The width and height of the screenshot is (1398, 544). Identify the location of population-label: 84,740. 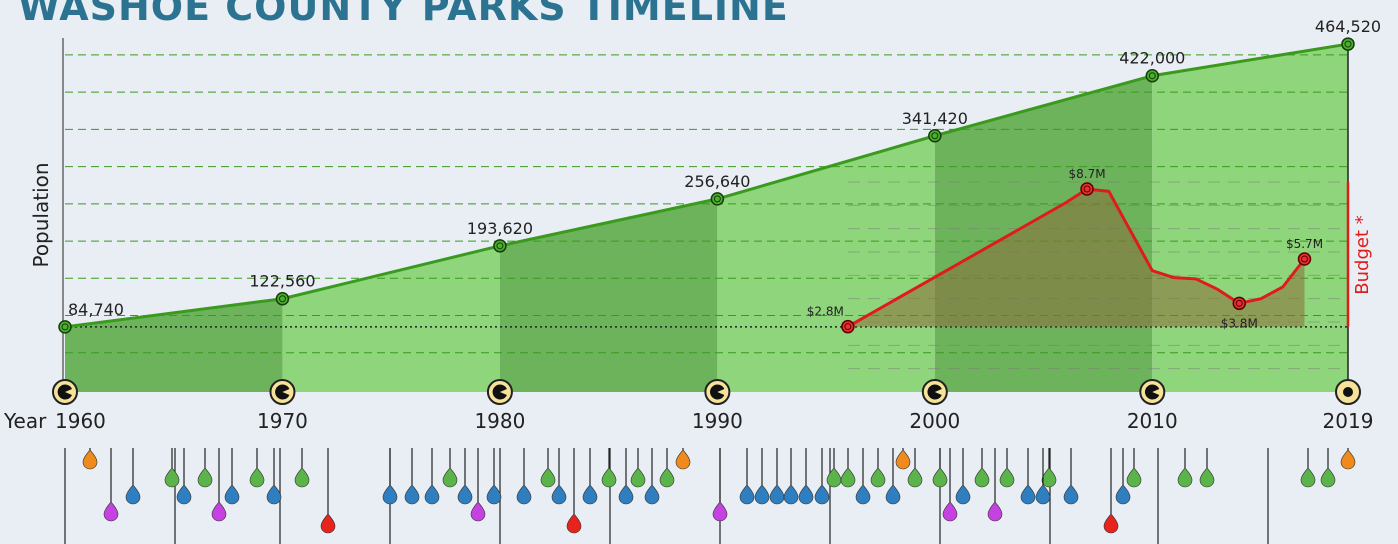
(96, 309).